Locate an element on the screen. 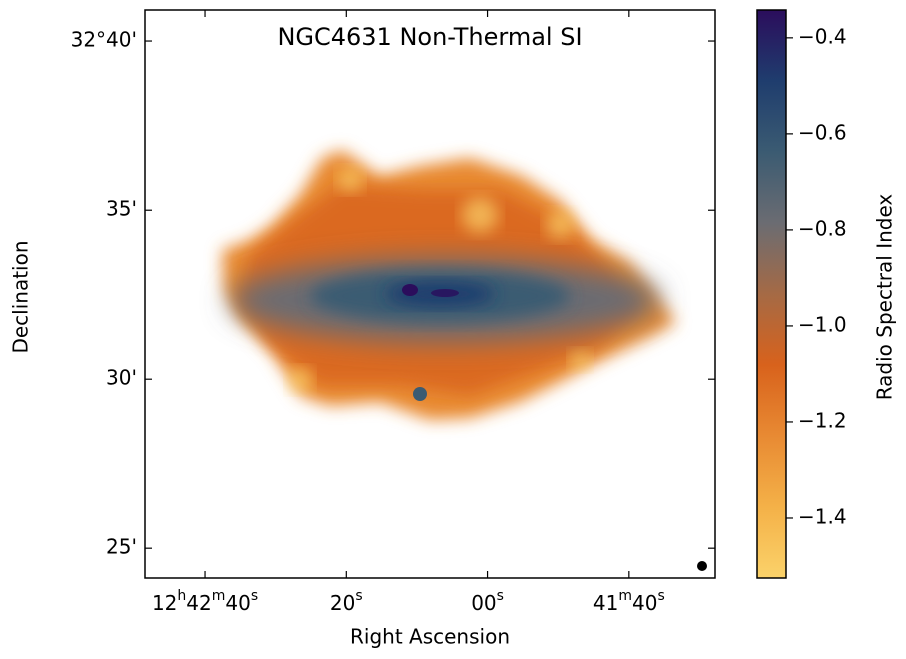 This screenshot has width=906, height=659. y-tick-label: 25' is located at coordinates (121, 547).